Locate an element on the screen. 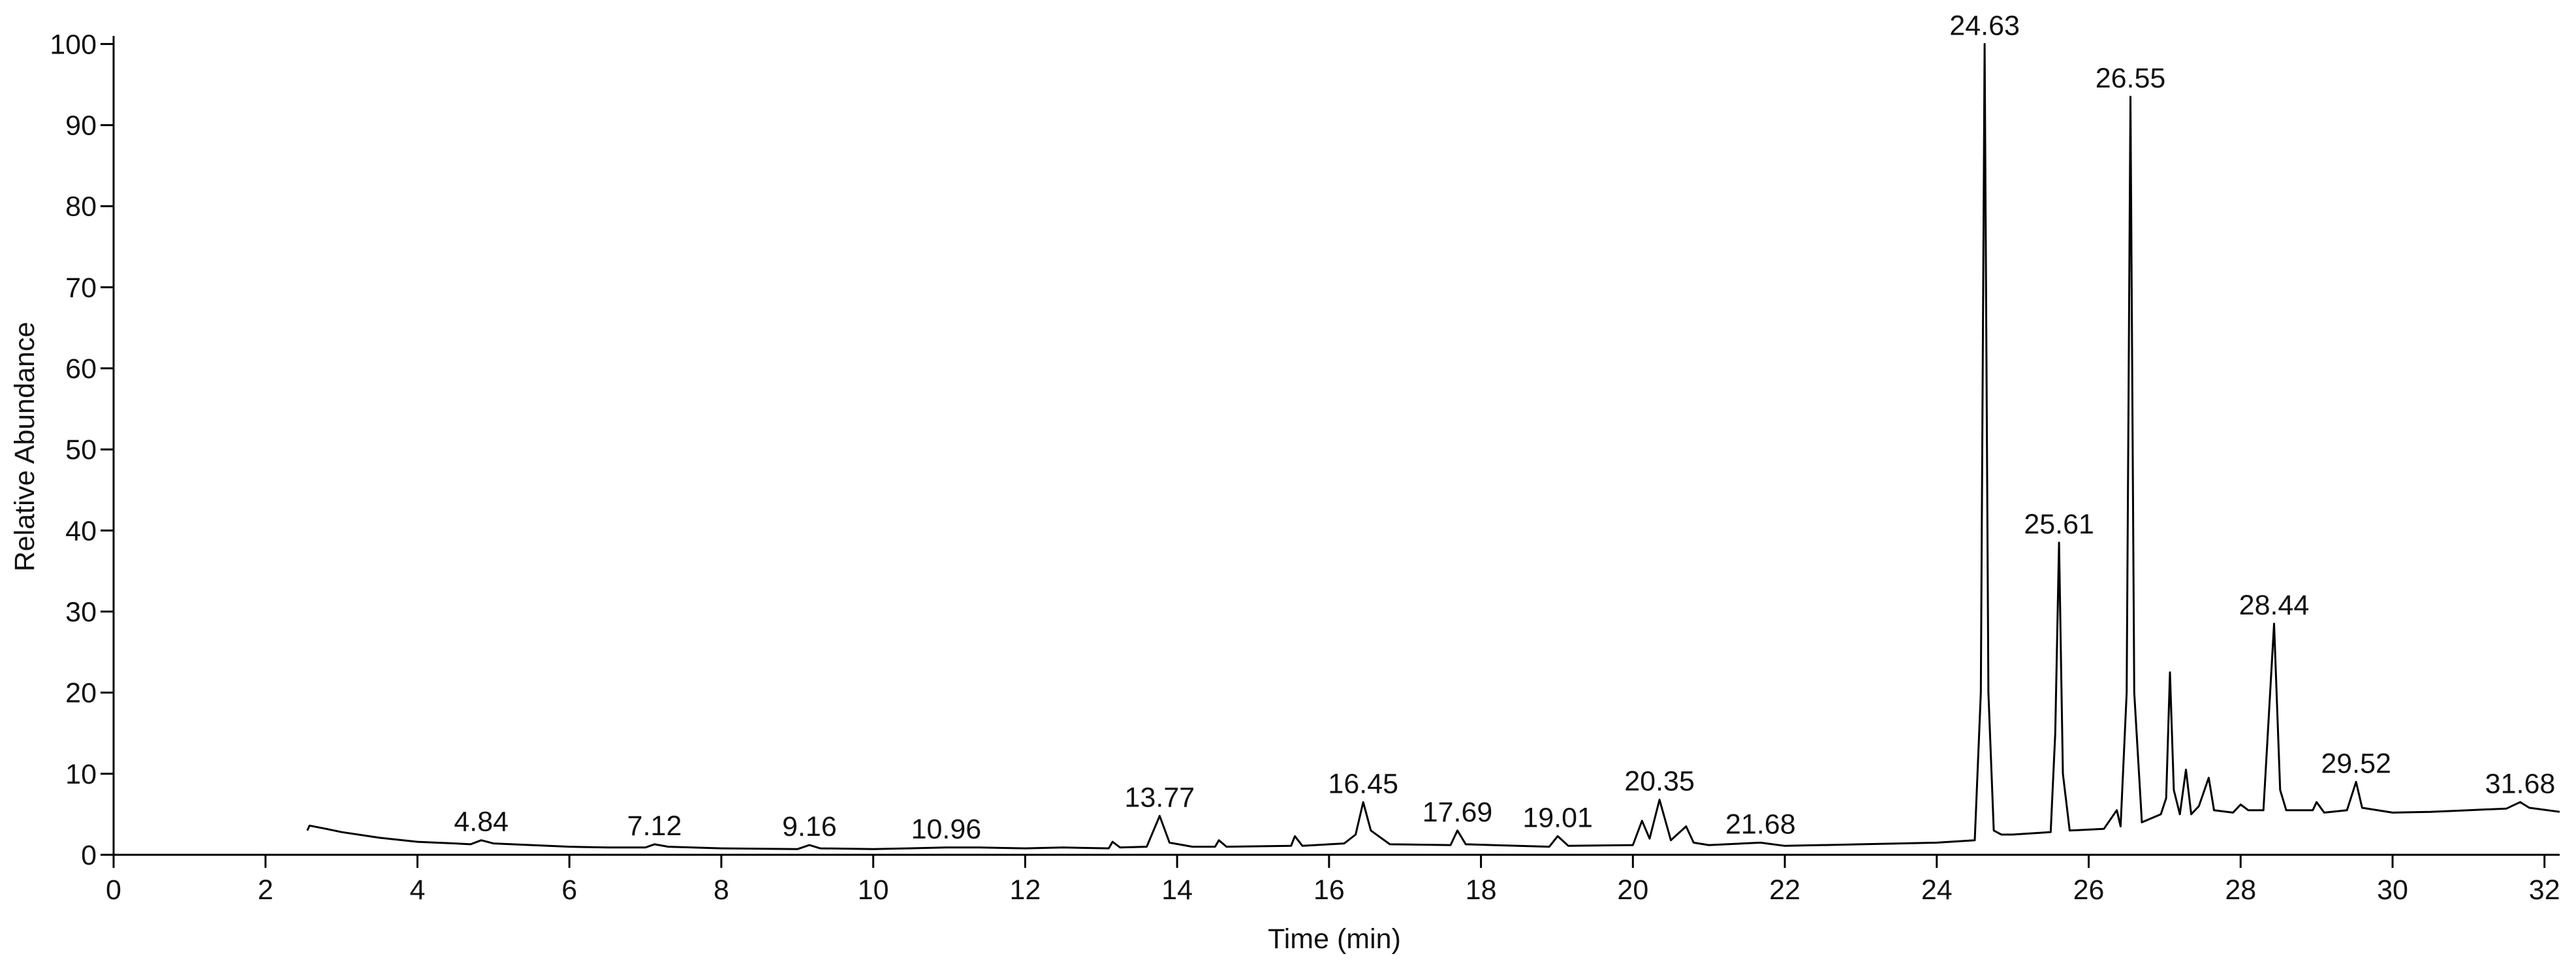 The width and height of the screenshot is (2576, 973). x-tick-label: 2 is located at coordinates (266, 890).